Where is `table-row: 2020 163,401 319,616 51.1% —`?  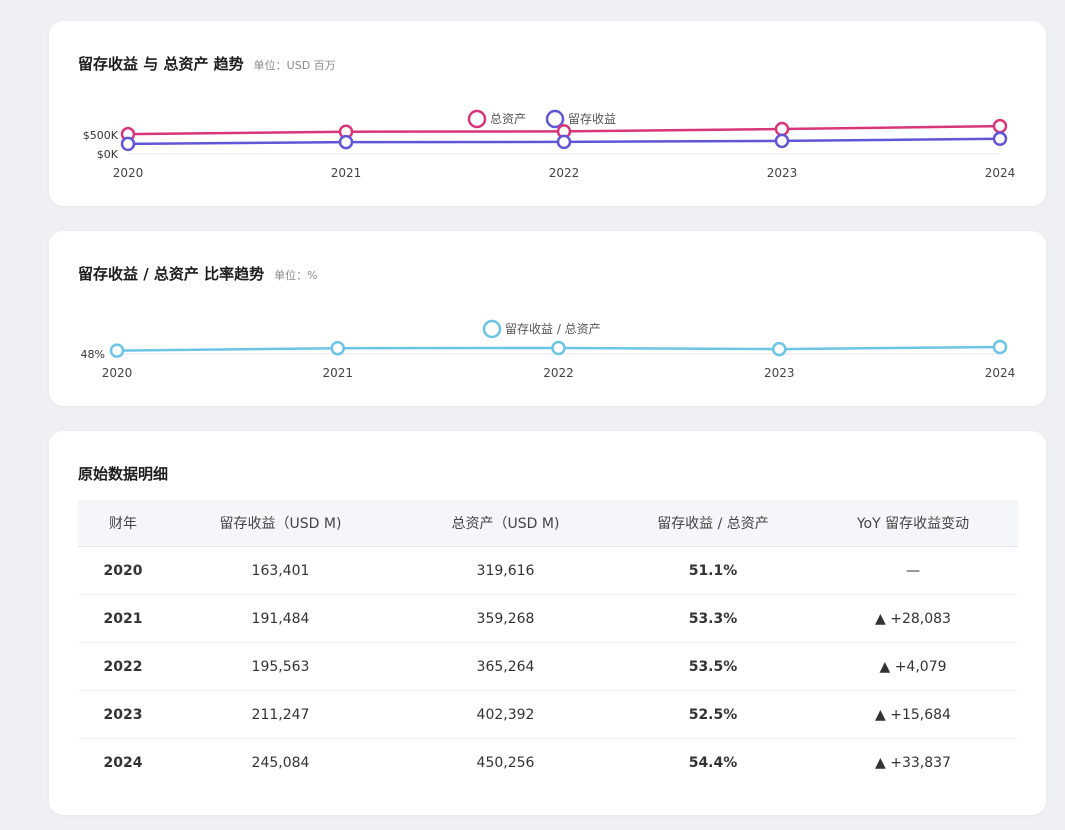 table-row: 2020 163,401 319,616 51.1% — is located at coordinates (548, 570).